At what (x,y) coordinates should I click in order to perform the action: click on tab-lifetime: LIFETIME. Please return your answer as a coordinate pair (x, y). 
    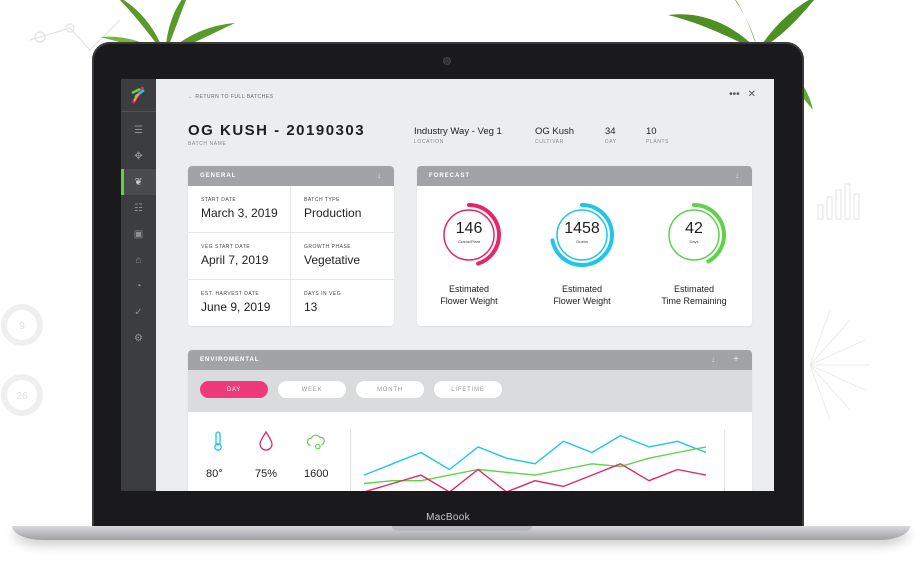
    Looking at the image, I should click on (468, 389).